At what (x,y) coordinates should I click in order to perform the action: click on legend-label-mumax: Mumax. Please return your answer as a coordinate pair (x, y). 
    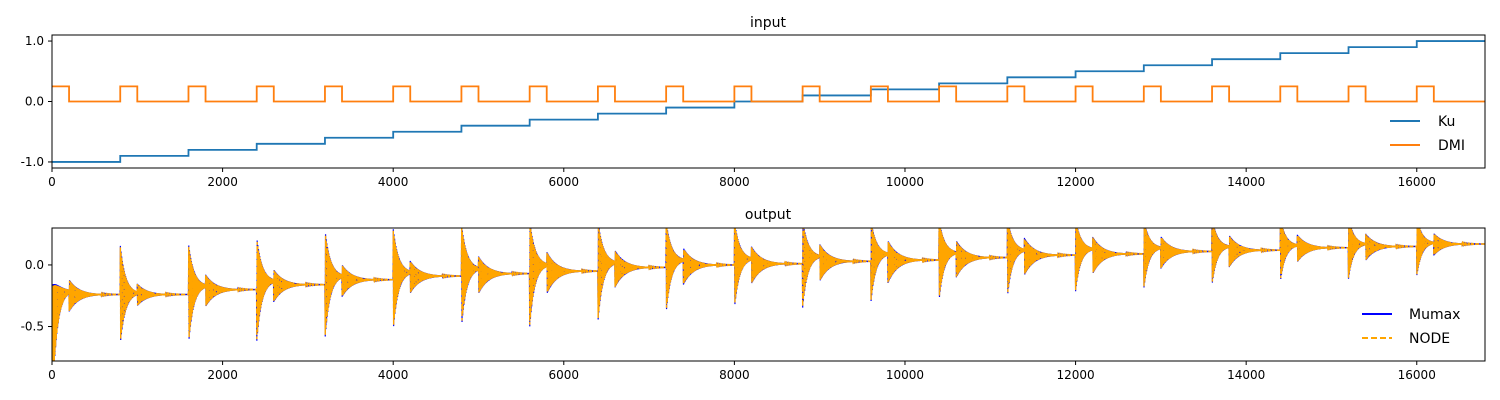
    Looking at the image, I should click on (1434, 315).